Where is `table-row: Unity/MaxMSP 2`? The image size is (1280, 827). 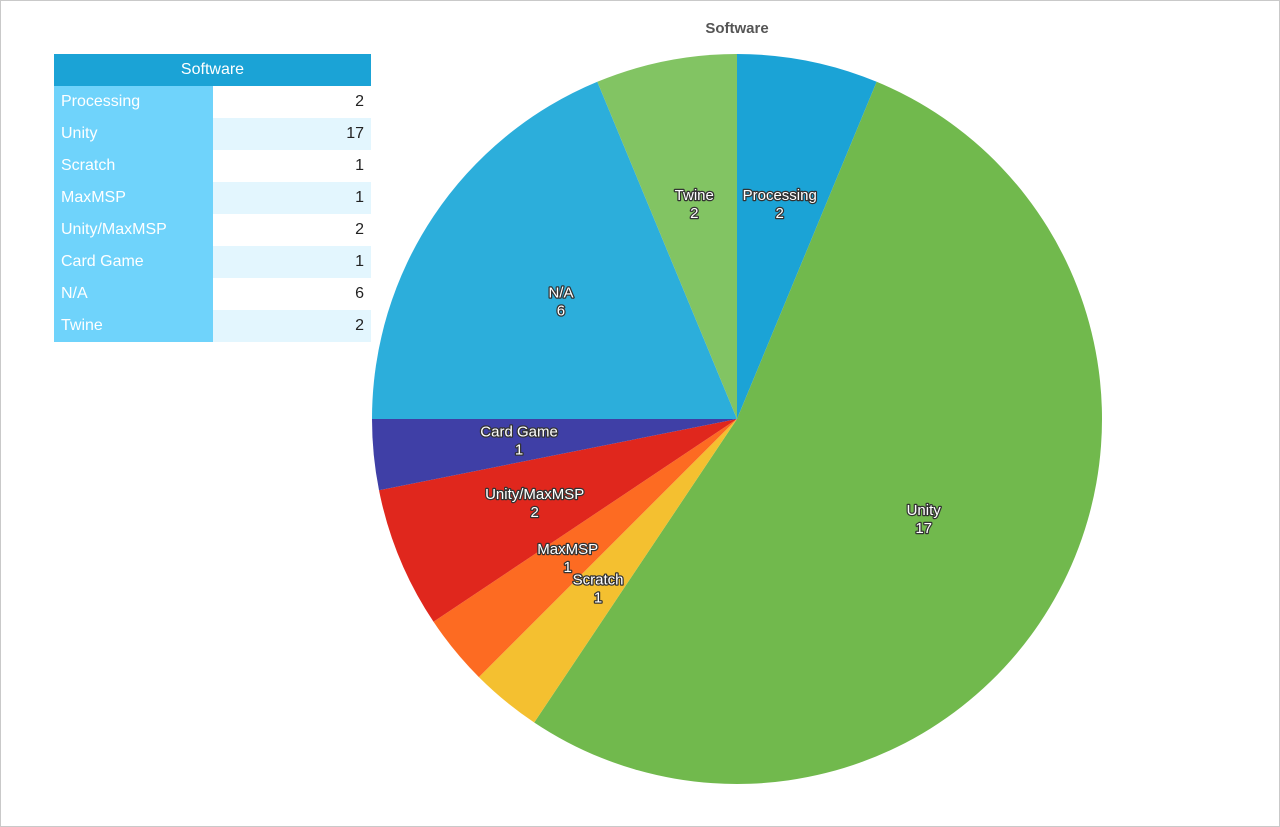 table-row: Unity/MaxMSP 2 is located at coordinates (212, 230).